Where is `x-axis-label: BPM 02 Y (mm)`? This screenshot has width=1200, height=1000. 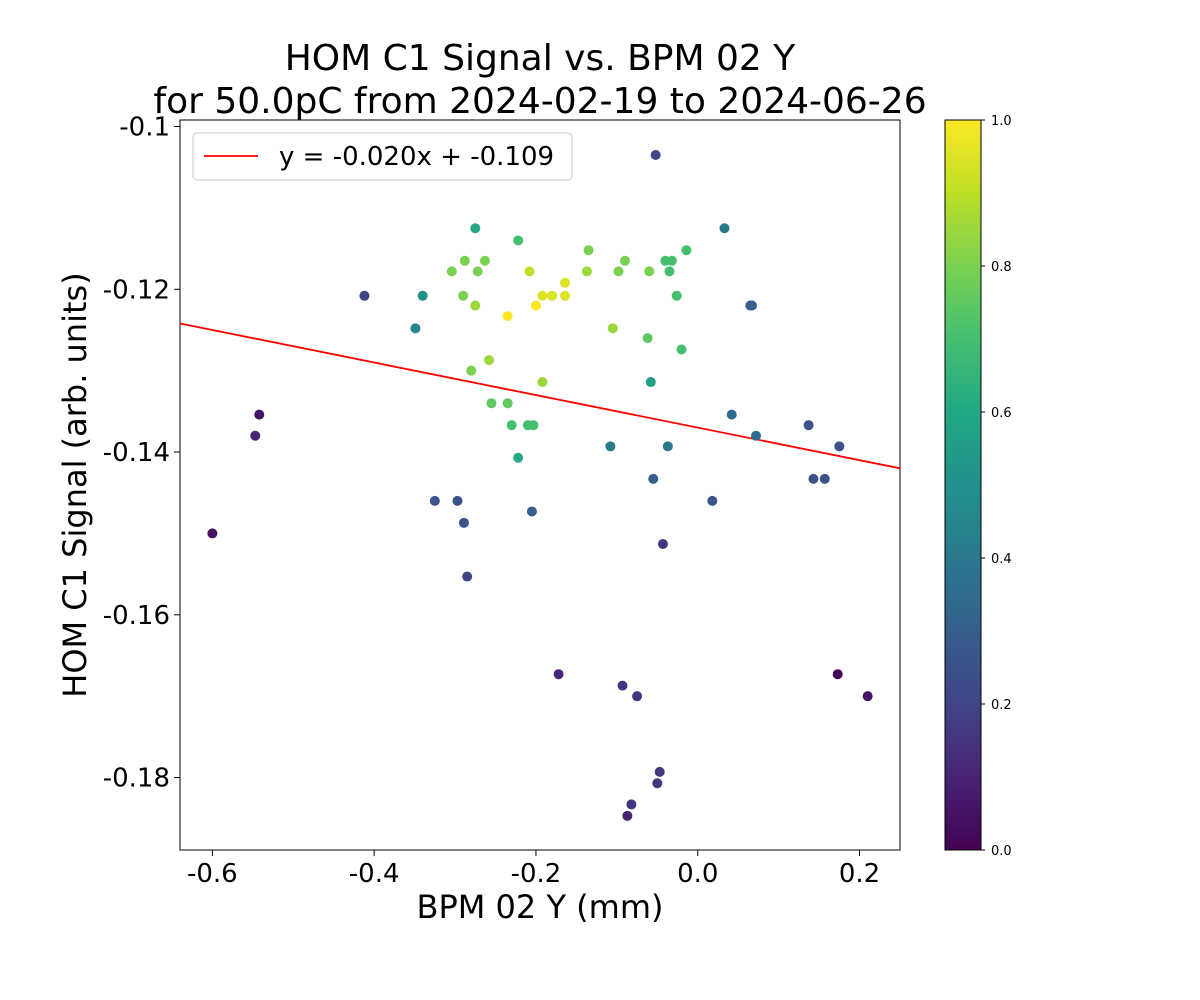
x-axis-label: BPM 02 Y (mm) is located at coordinates (540, 907).